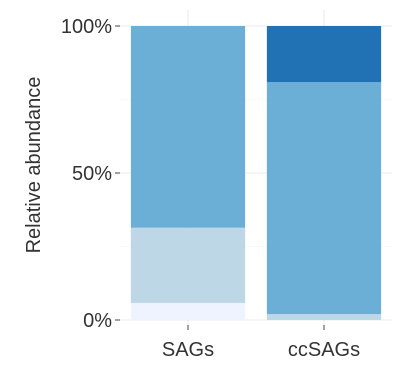 The width and height of the screenshot is (404, 369). I want to click on y-tick-label: 0%, so click(97, 321).